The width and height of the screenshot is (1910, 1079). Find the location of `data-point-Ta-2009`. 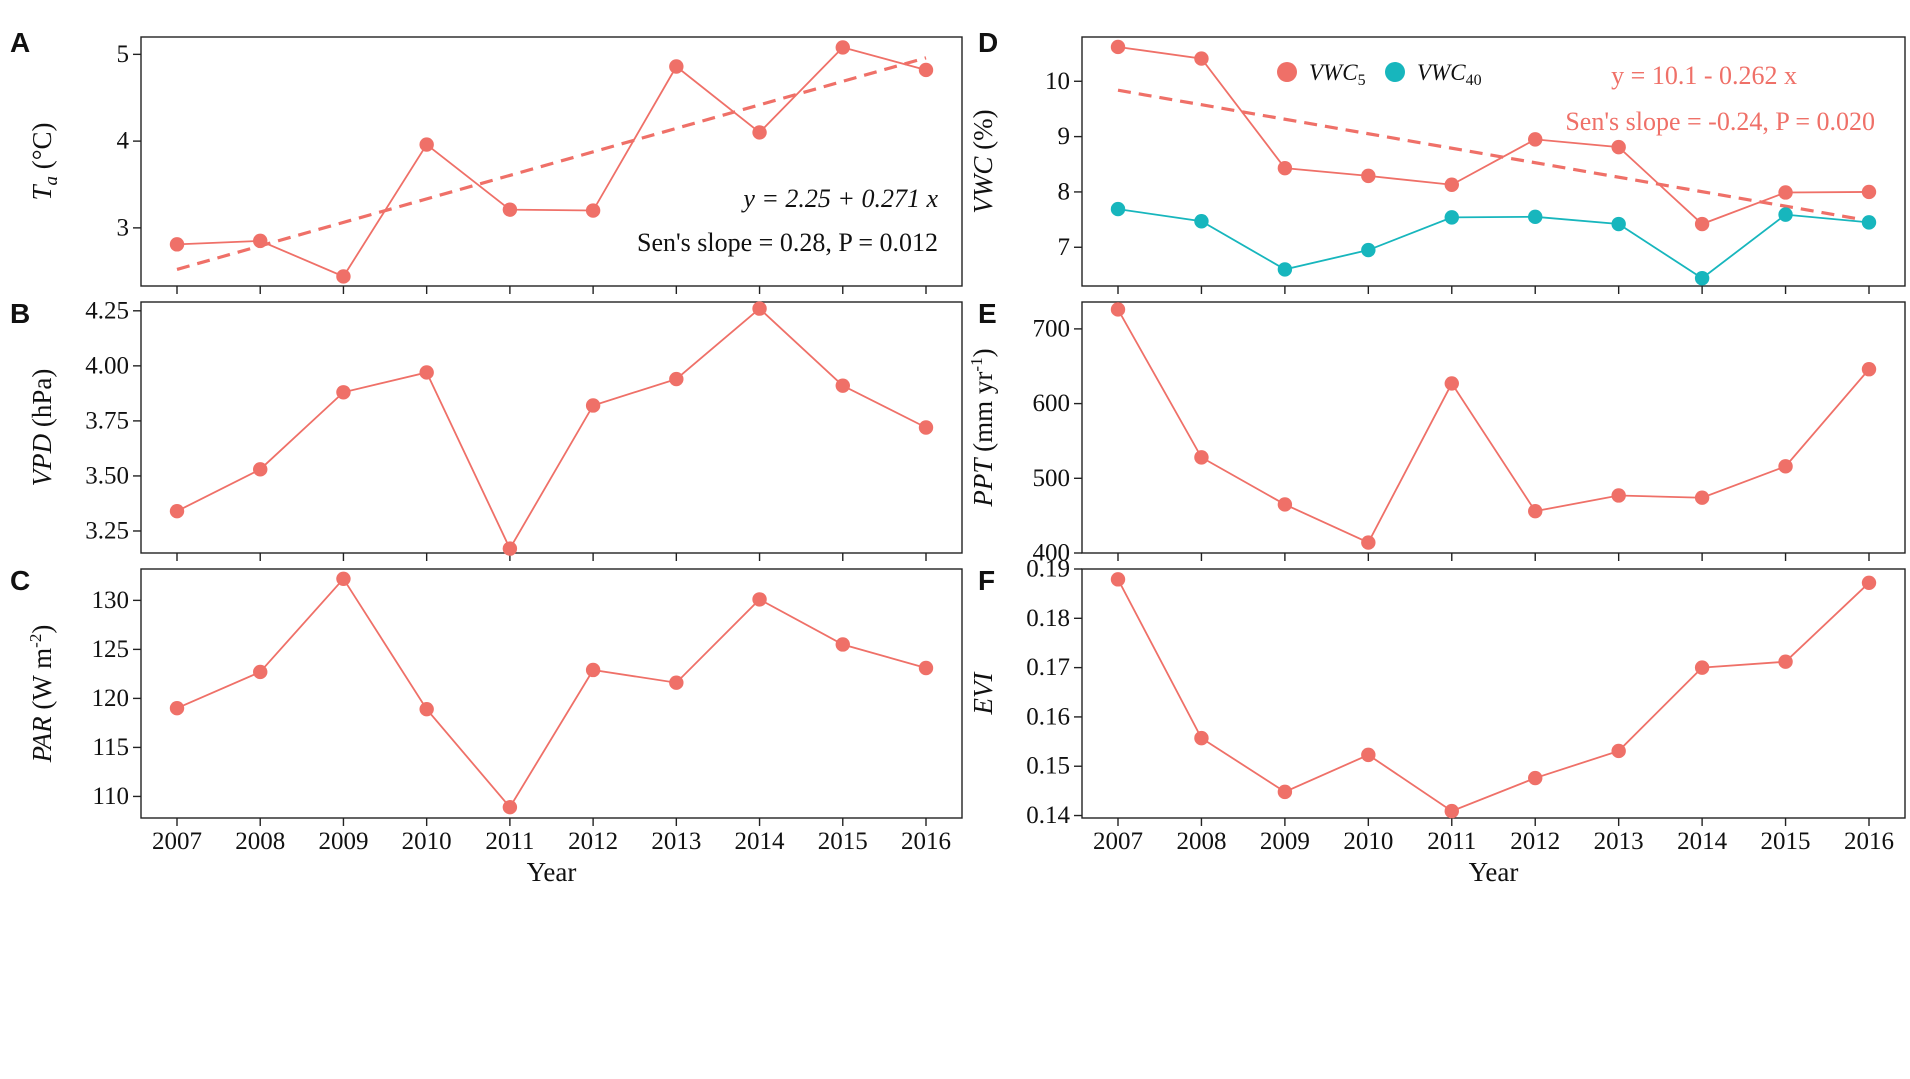

data-point-Ta-2009 is located at coordinates (343, 276).